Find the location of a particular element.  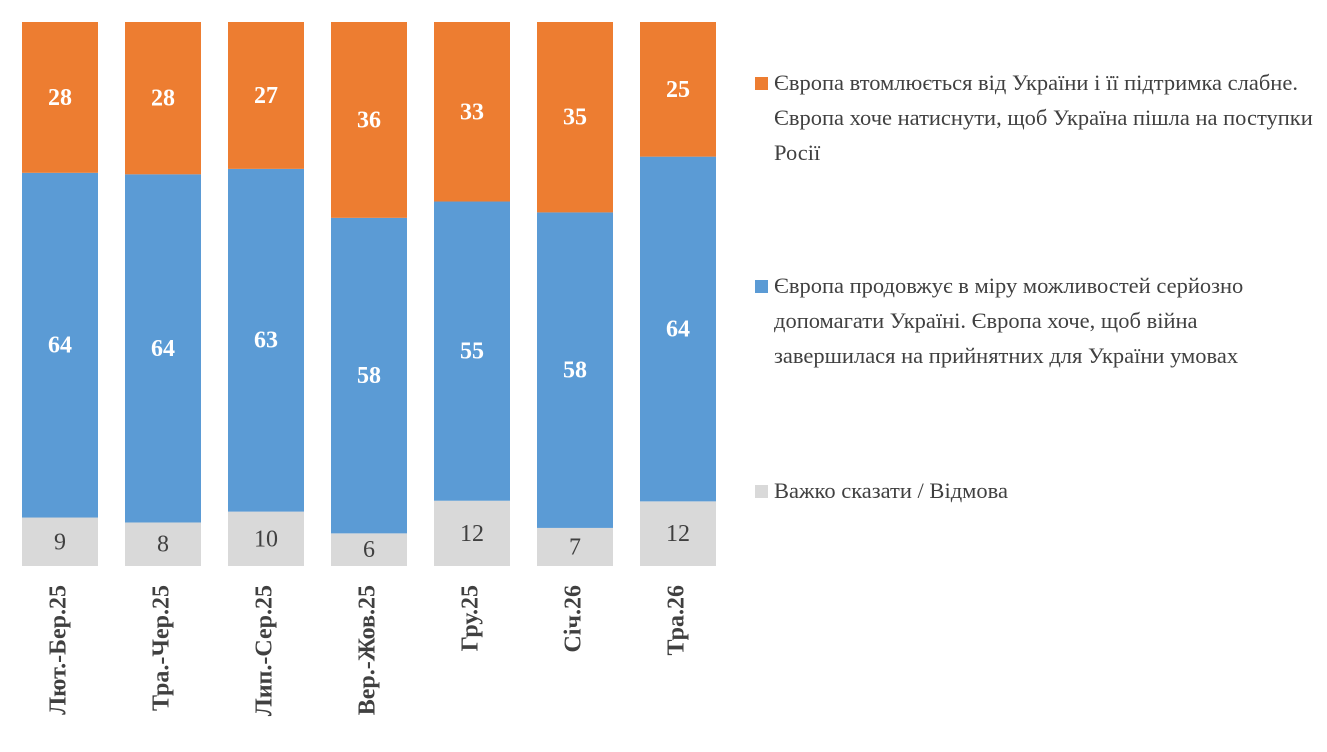

legend-item: Важко сказати / Відмова is located at coordinates (1037, 490).